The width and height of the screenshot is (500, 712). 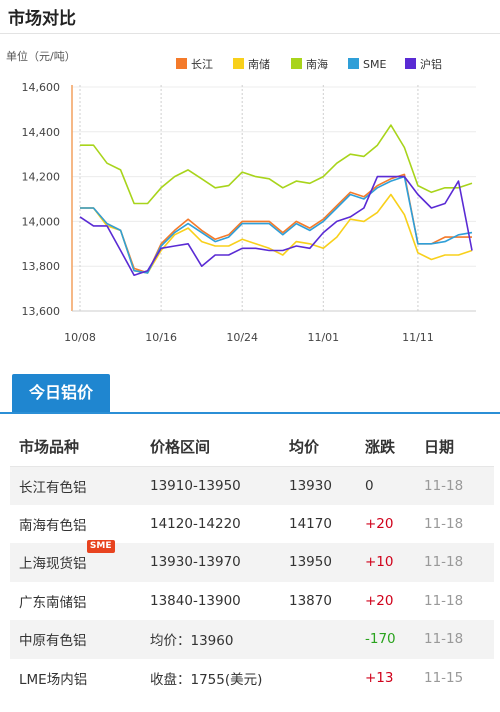 What do you see at coordinates (219, 447) in the screenshot?
I see `header-range: 价格区间` at bounding box center [219, 447].